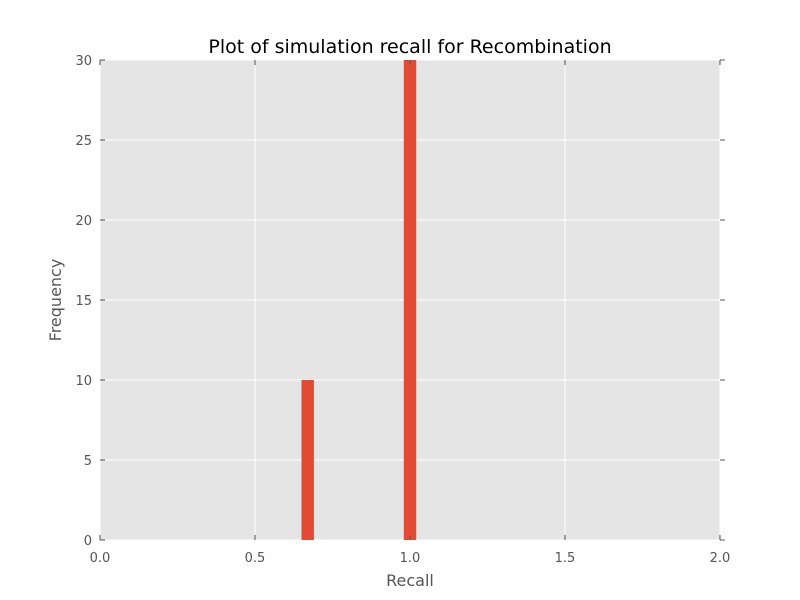 The height and width of the screenshot is (600, 800). What do you see at coordinates (88, 541) in the screenshot?
I see `y-tick-label: 0` at bounding box center [88, 541].